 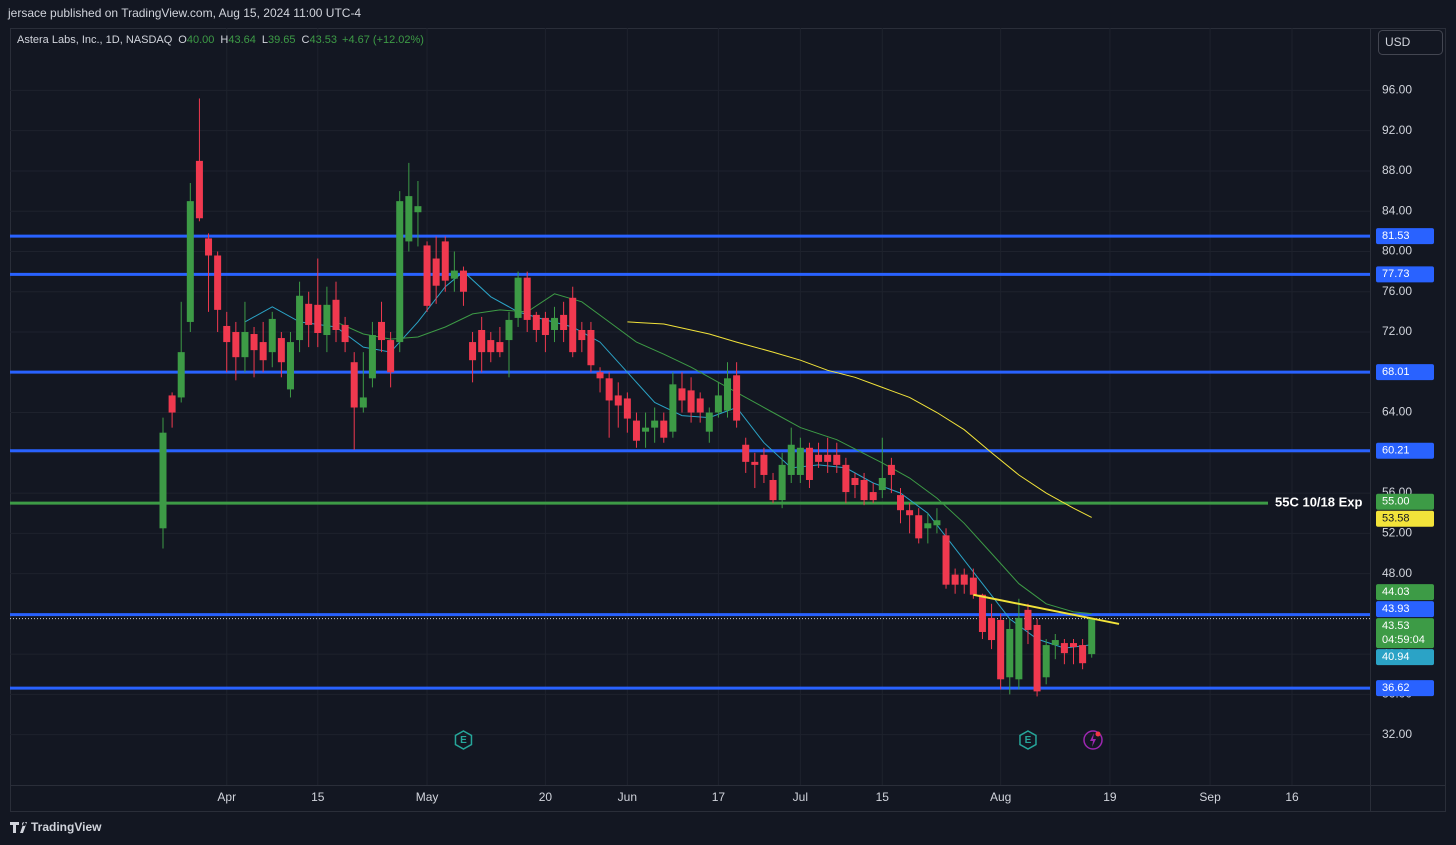 What do you see at coordinates (1396, 502) in the screenshot?
I see `price-tag-label: 55.00` at bounding box center [1396, 502].